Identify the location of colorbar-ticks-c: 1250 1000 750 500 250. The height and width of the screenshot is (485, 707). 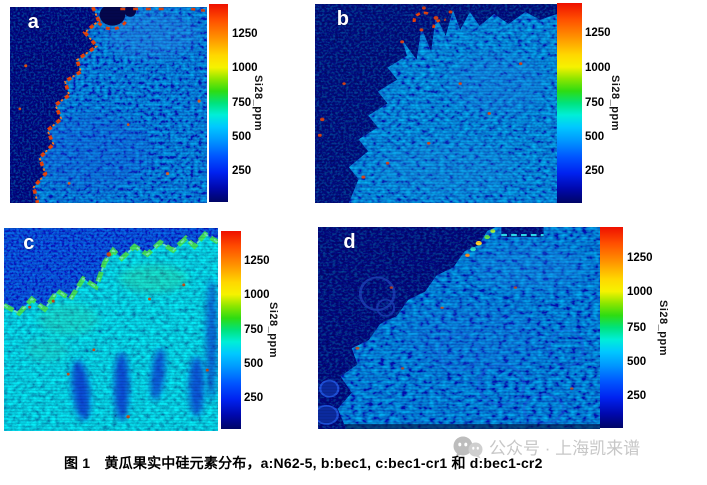
(261, 330).